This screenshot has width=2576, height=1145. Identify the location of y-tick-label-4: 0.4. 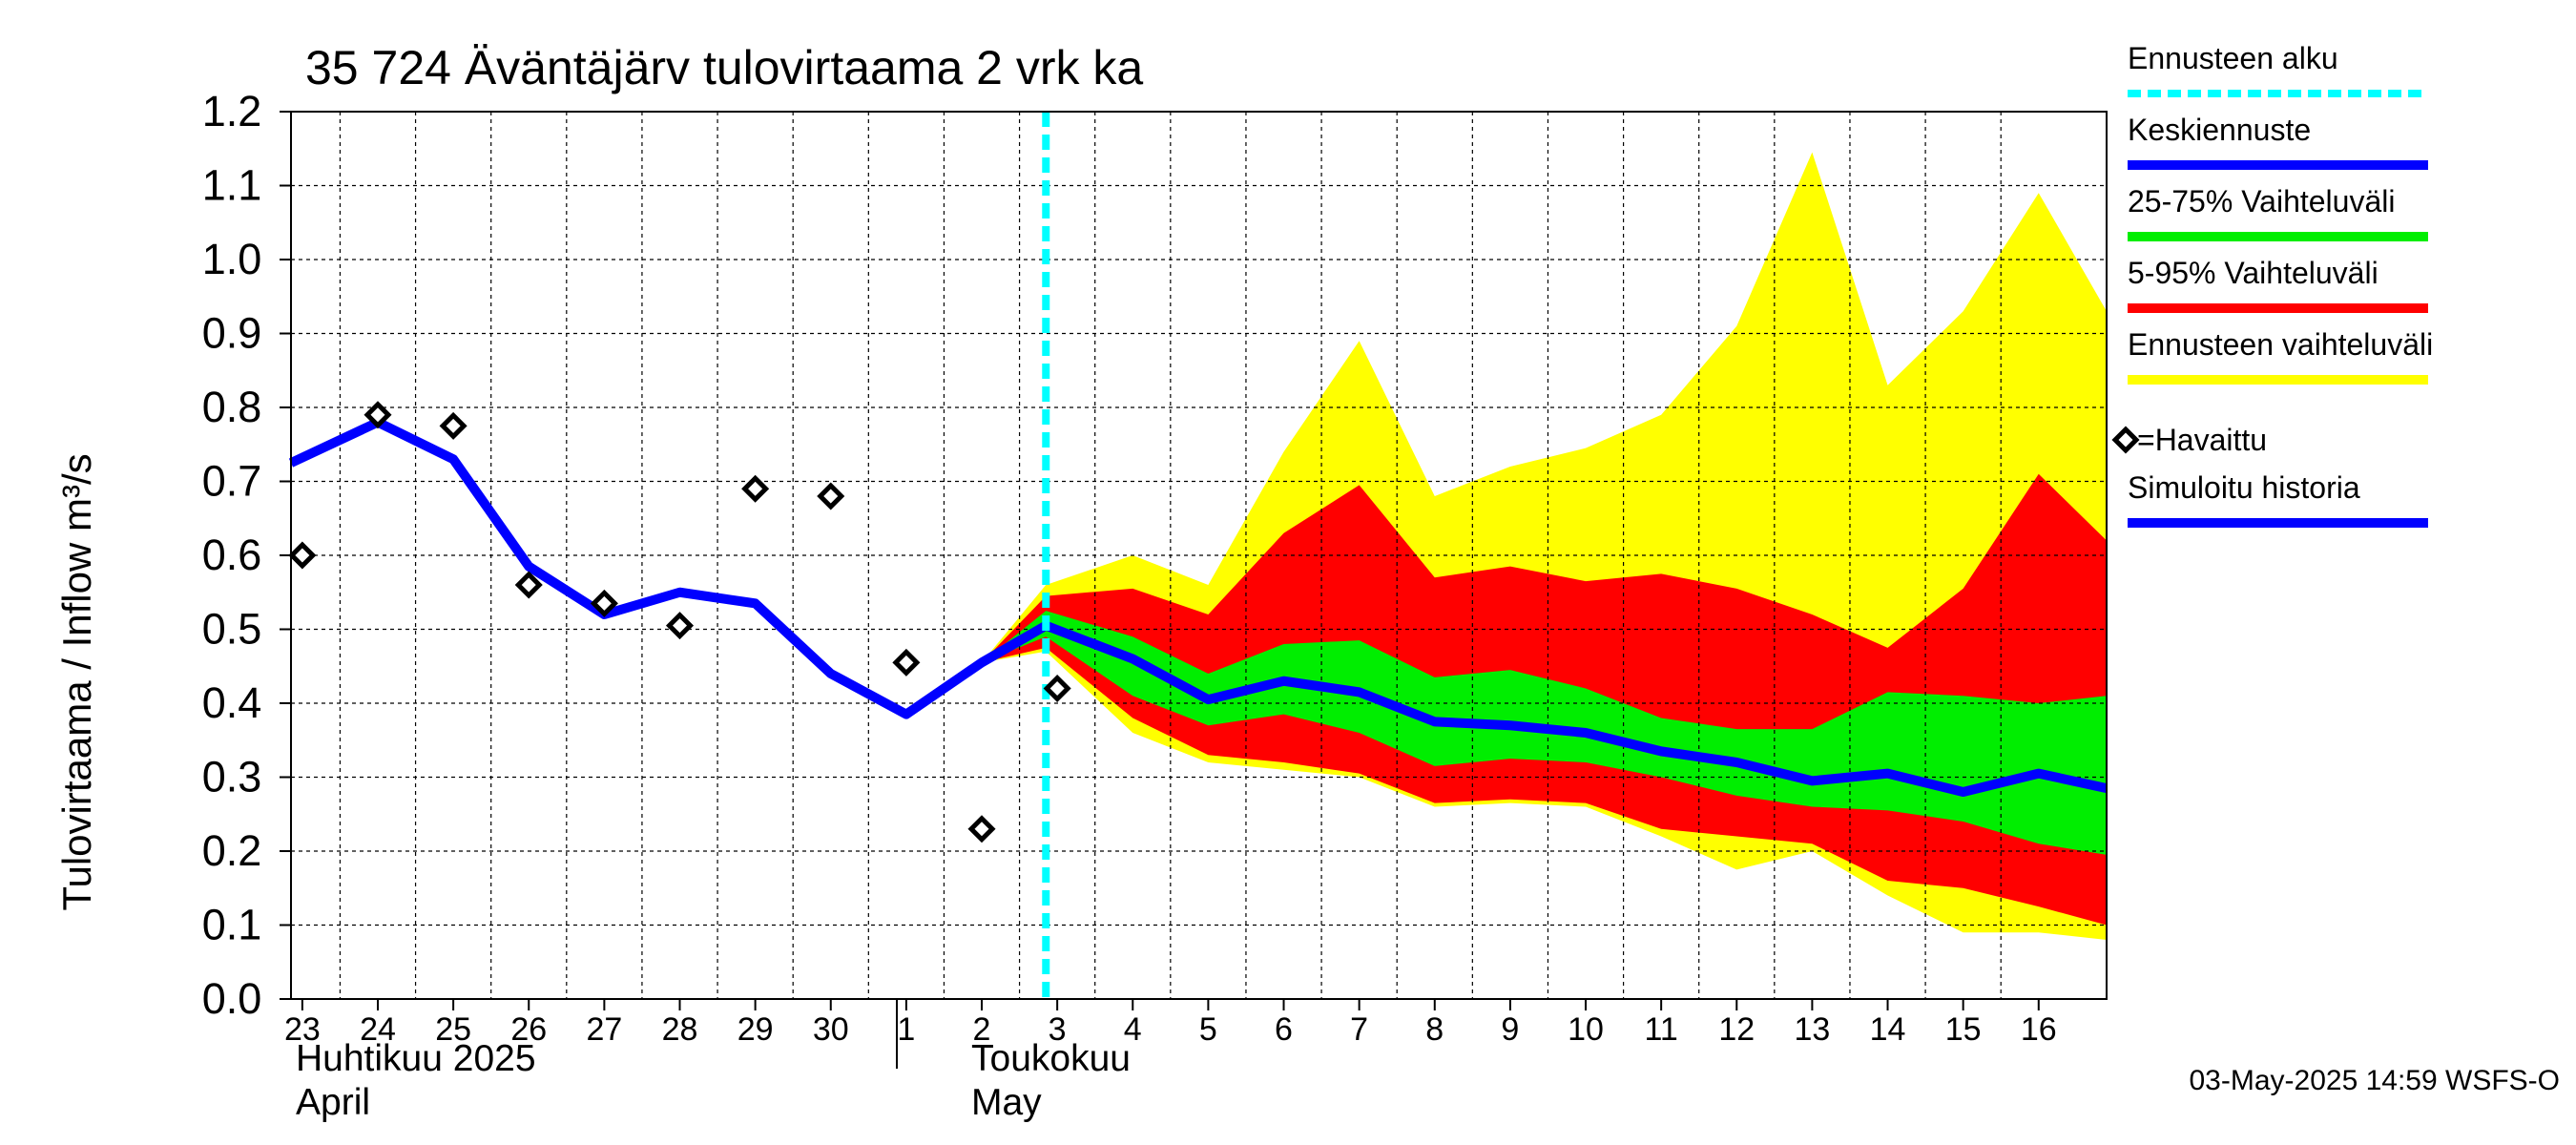
(232, 702).